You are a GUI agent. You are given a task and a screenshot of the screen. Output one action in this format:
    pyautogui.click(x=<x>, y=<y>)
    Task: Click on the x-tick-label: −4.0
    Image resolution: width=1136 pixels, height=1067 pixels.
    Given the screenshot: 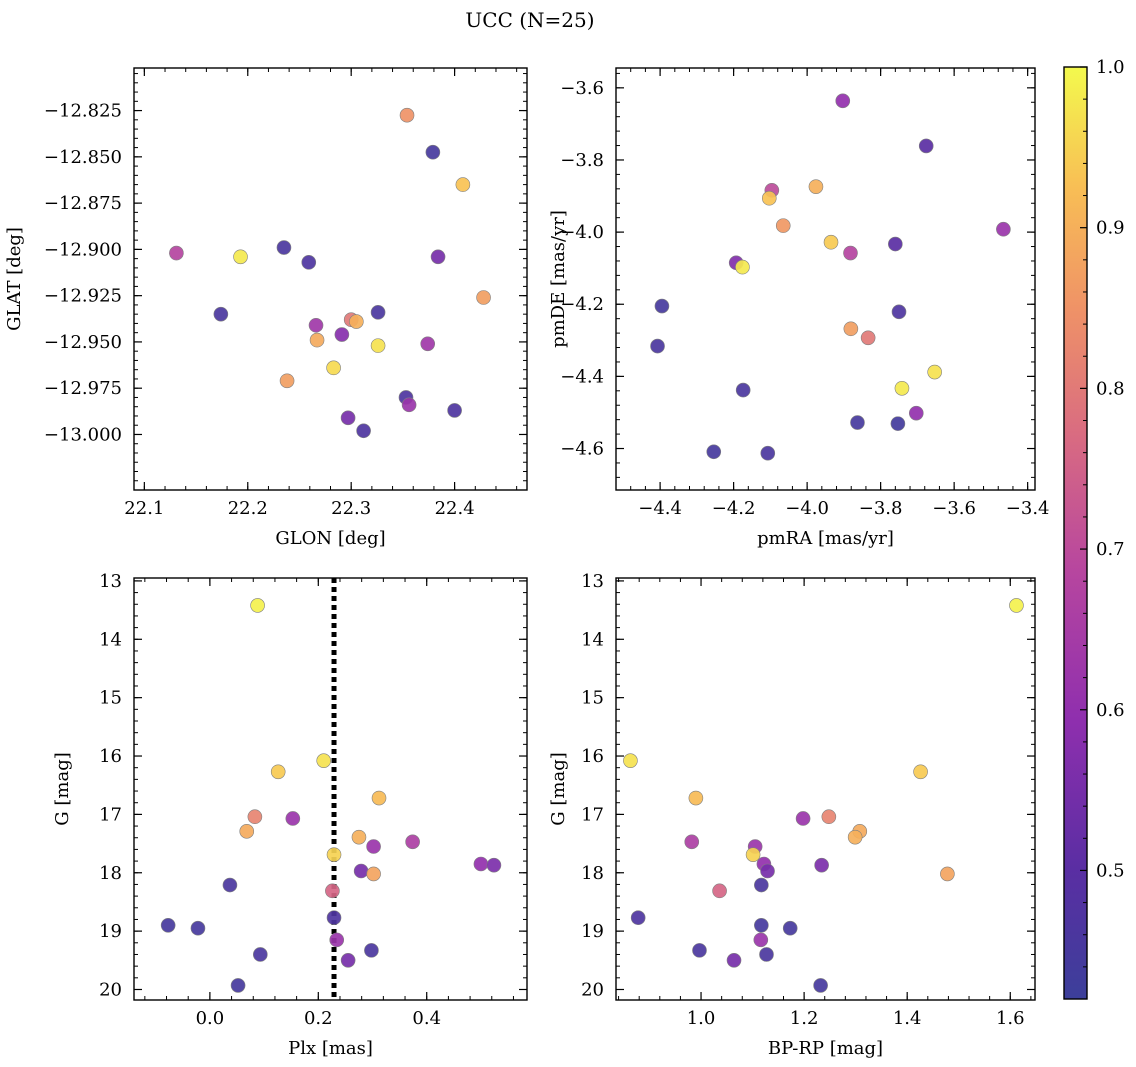 What is the action you would take?
    pyautogui.click(x=807, y=508)
    